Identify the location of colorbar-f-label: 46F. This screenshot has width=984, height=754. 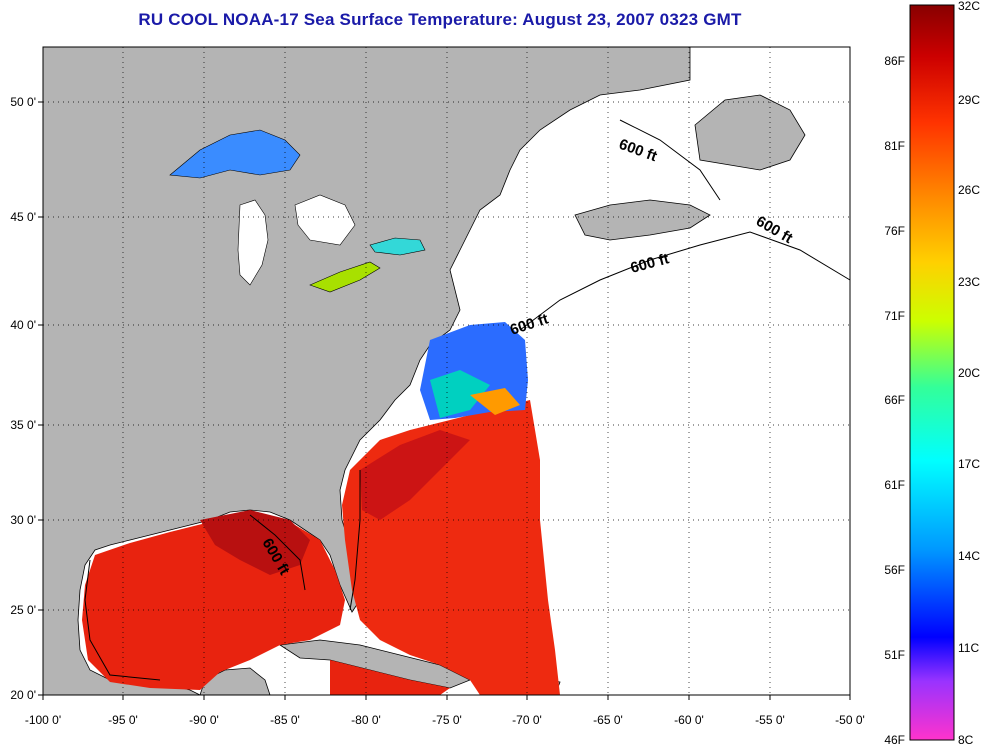
(894, 740).